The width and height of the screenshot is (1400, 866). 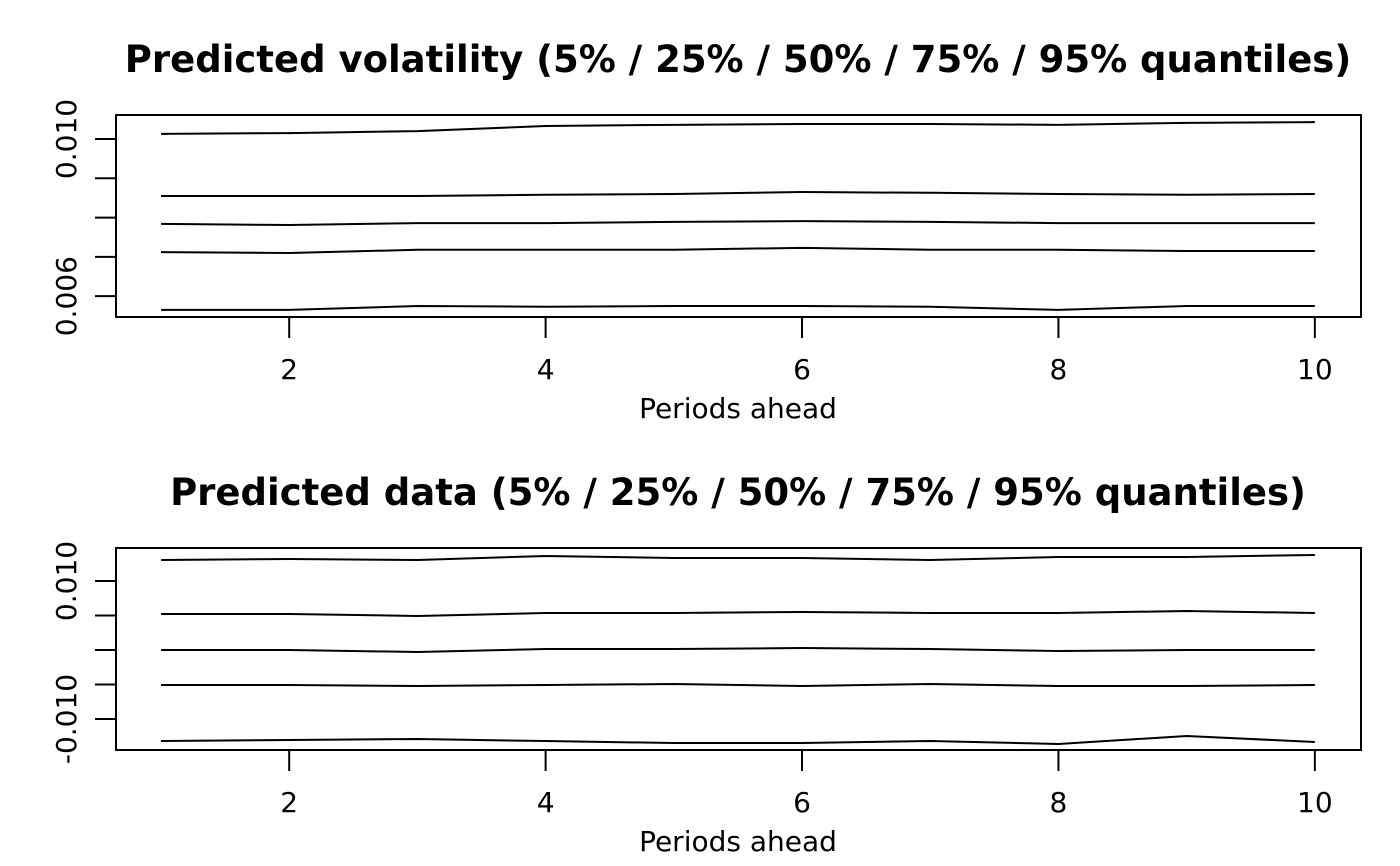 What do you see at coordinates (66, 296) in the screenshot?
I see `y-tick-label: 0.006` at bounding box center [66, 296].